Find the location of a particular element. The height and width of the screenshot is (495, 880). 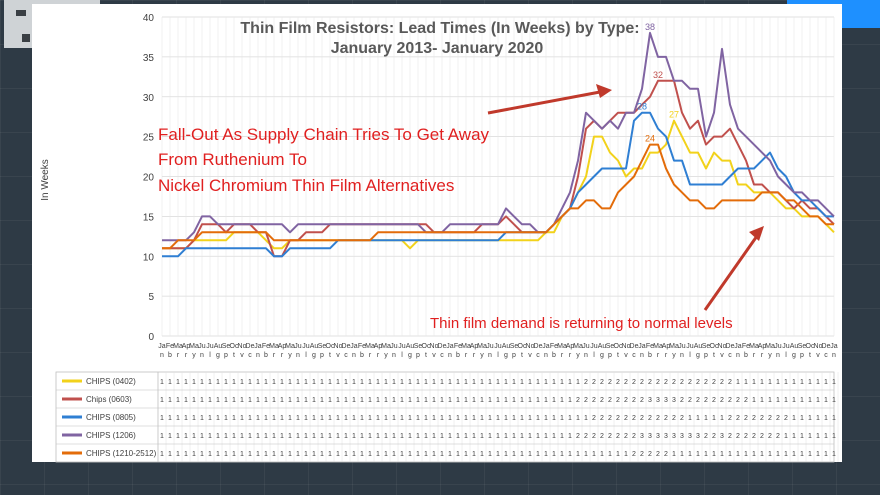

x-tick-label: Fe is located at coordinates (362, 346).